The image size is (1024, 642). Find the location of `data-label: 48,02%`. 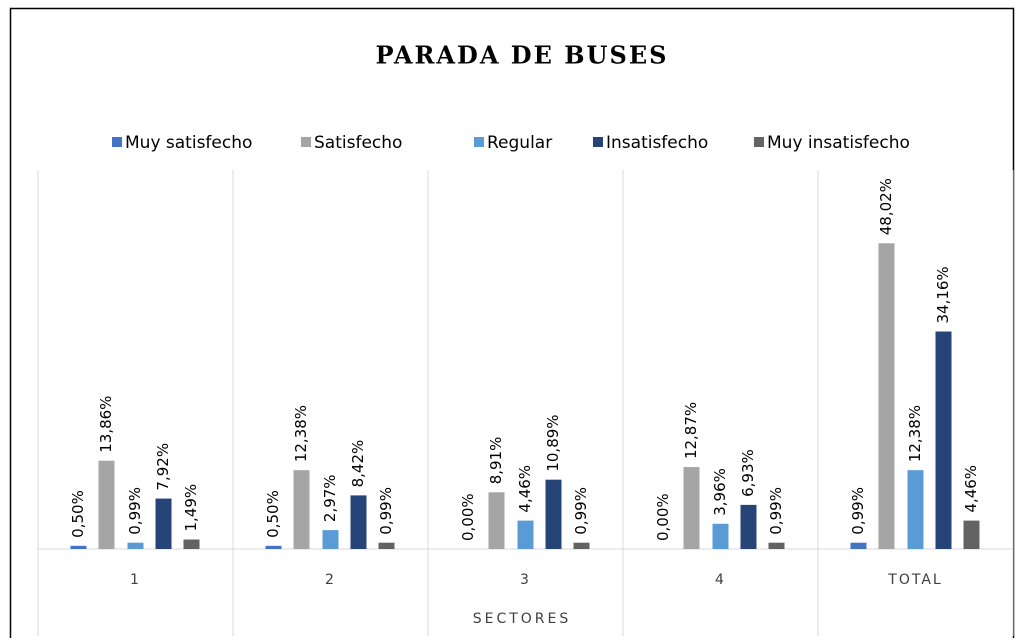

data-label: 48,02% is located at coordinates (886, 206).